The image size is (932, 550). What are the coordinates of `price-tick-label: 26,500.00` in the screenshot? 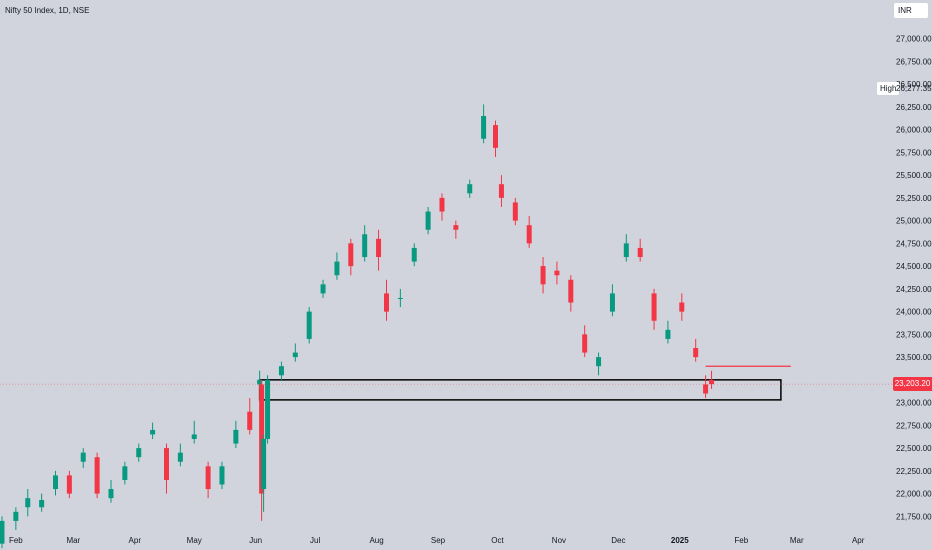 It's located at (914, 84).